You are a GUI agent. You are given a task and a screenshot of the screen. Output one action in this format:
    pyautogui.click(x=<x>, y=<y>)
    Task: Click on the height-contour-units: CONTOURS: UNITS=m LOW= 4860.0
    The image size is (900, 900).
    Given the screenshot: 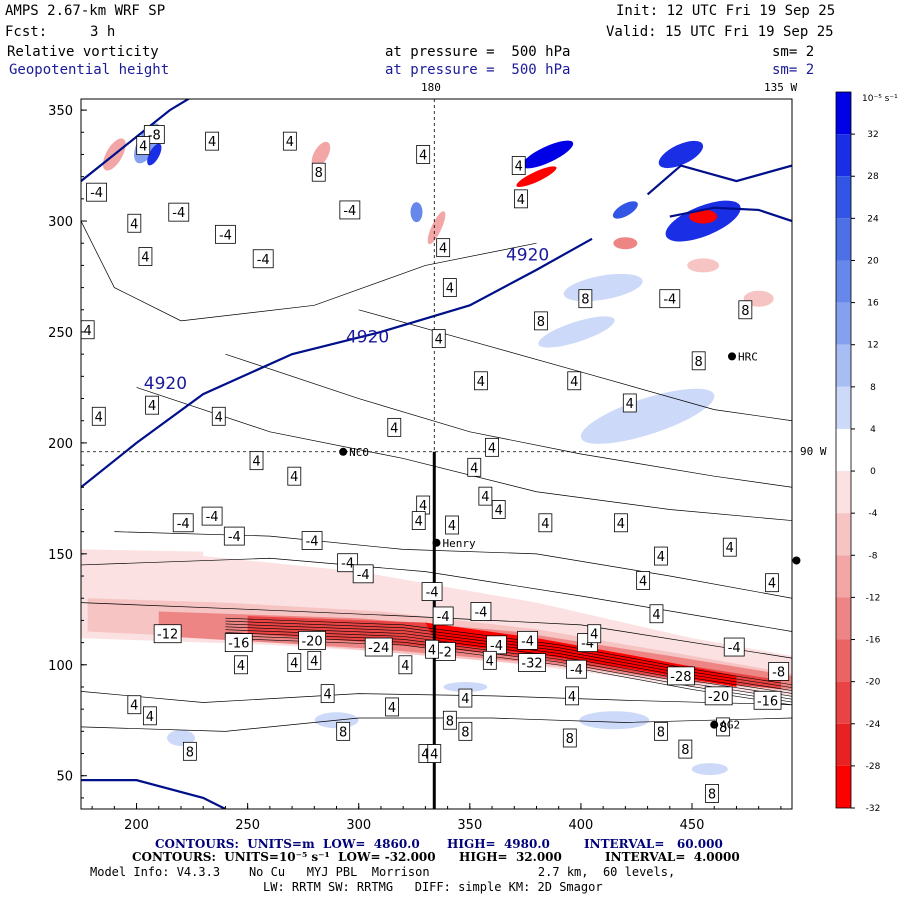 What is the action you would take?
    pyautogui.click(x=287, y=844)
    